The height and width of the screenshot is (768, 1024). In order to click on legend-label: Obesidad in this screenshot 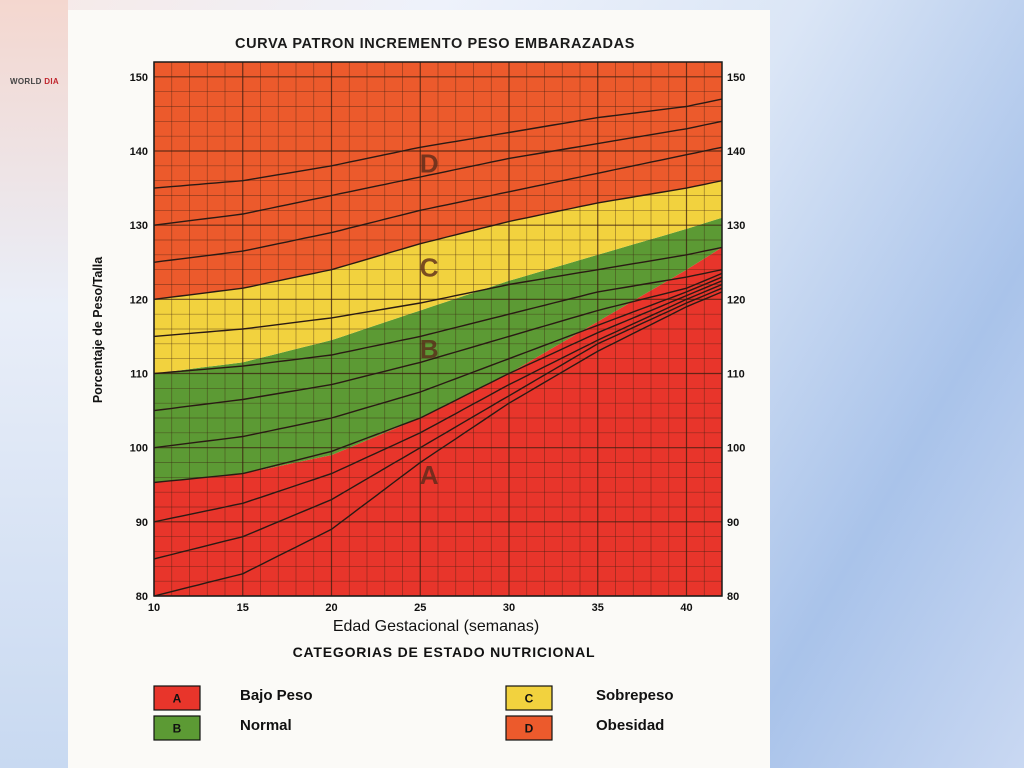, I will do `click(630, 725)`.